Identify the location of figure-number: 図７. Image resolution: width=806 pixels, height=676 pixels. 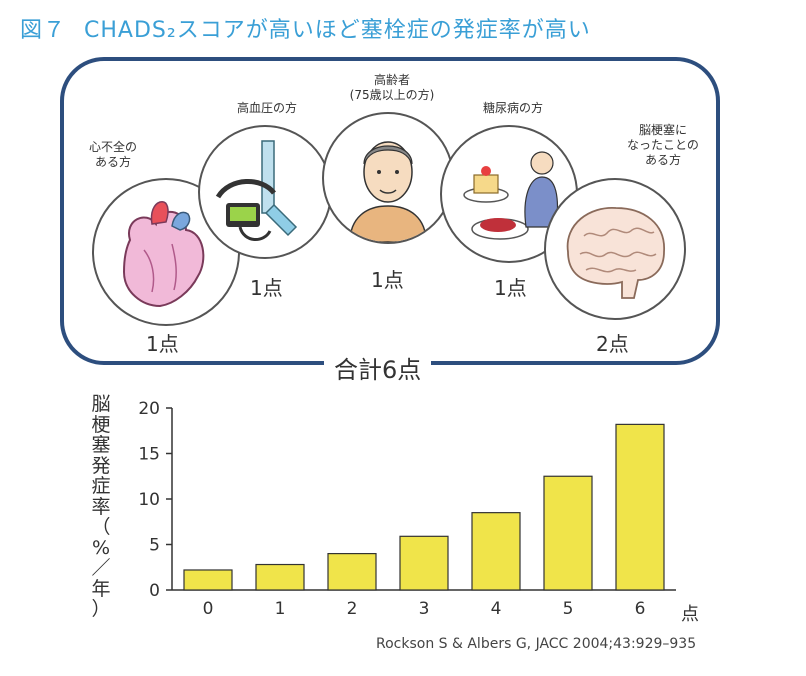
(43, 30).